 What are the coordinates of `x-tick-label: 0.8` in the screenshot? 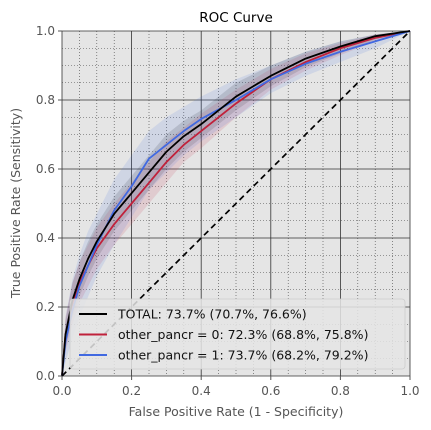 It's located at (340, 391).